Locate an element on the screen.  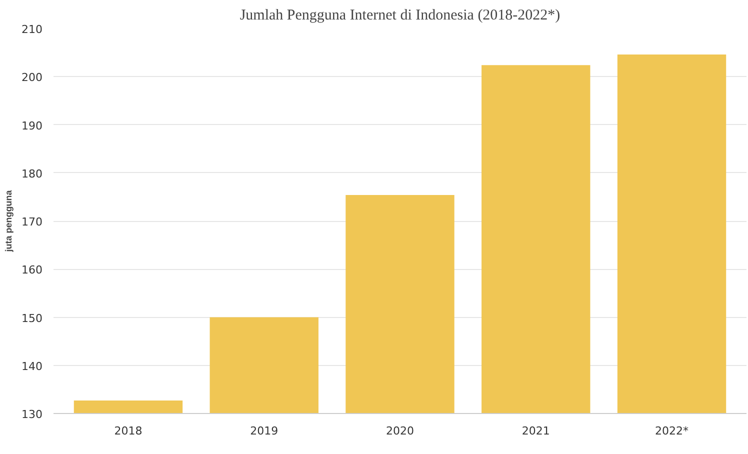
chart-title: Jumlah Pengguna Internet di Indonesia (2018-2022*) is located at coordinates (400, 16).